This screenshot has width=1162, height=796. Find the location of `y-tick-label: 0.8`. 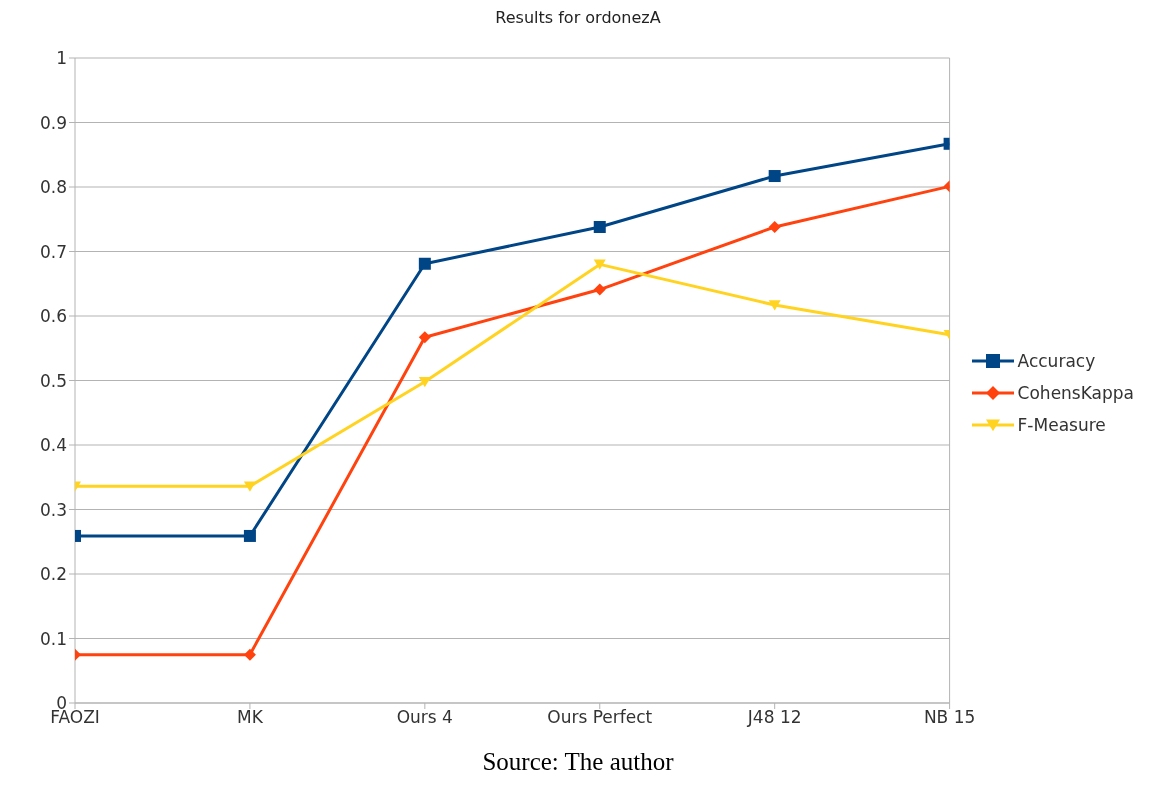

y-tick-label: 0.8 is located at coordinates (53, 187).